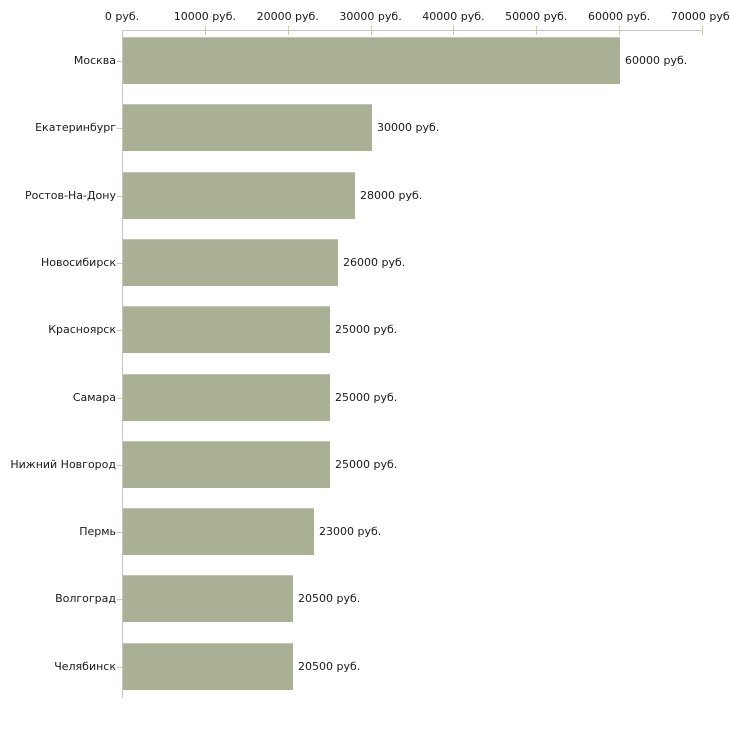  I want to click on x-axis-tick-label: 60000 руб., so click(619, 16).